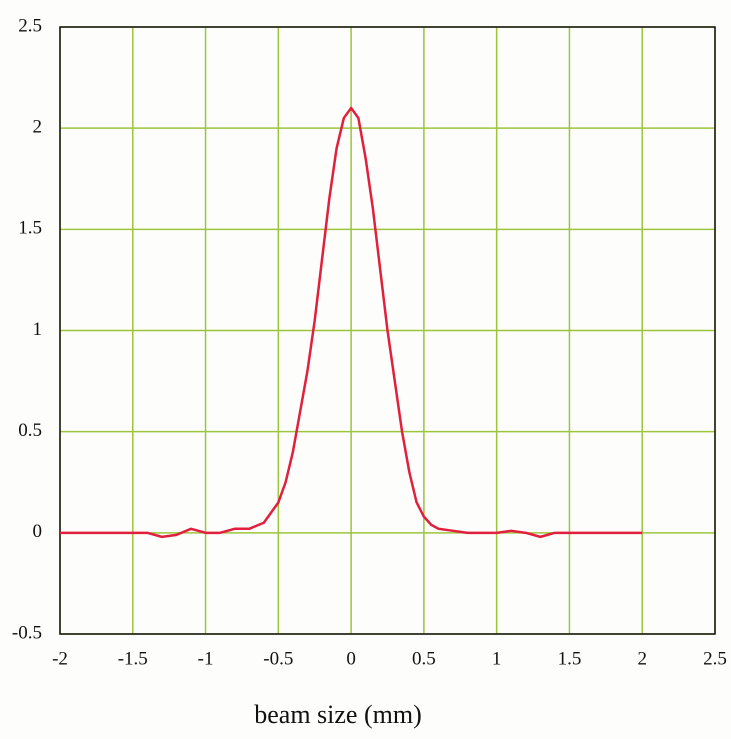  Describe the element at coordinates (715, 658) in the screenshot. I see `x-tick-label: 2.5` at that location.